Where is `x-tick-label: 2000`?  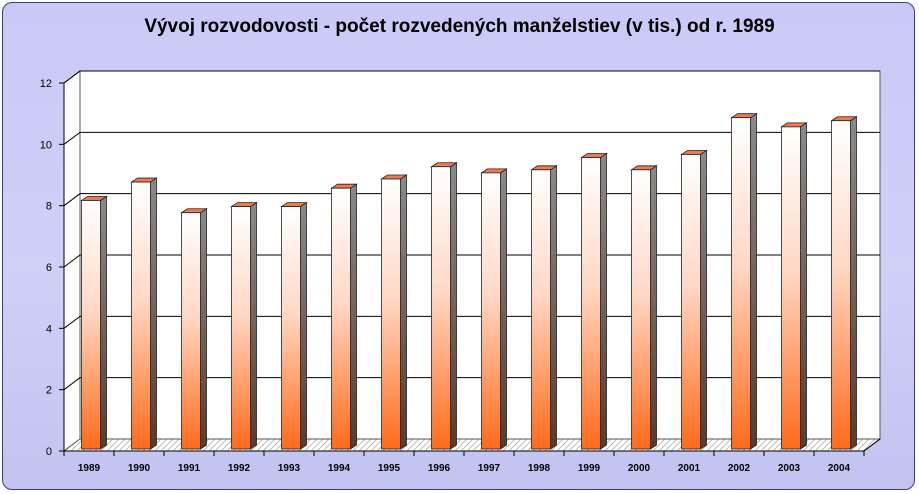 x-tick-label: 2000 is located at coordinates (639, 468).